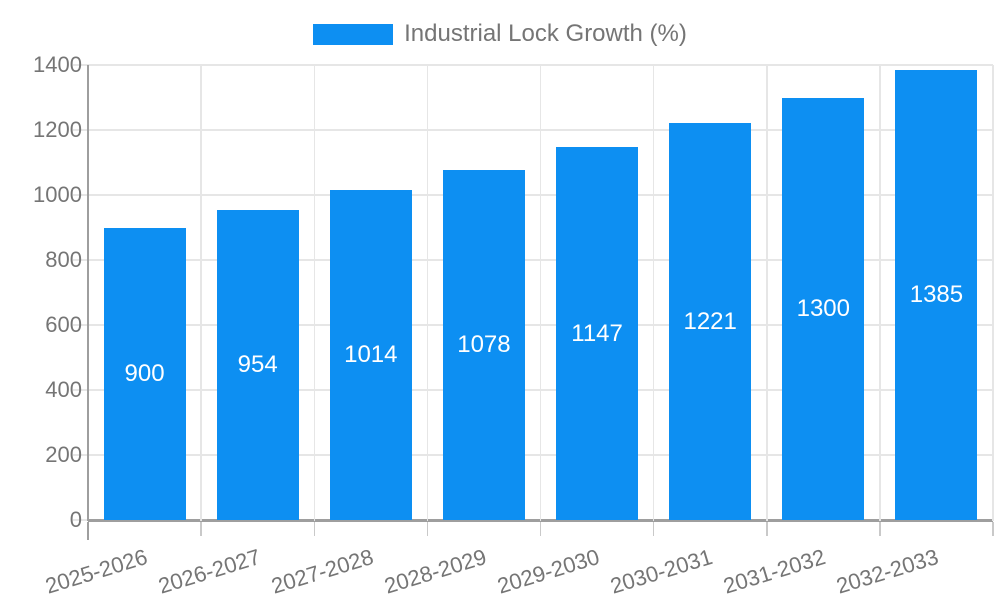 The width and height of the screenshot is (1000, 600). I want to click on bar-value-label: 1221, so click(710, 321).